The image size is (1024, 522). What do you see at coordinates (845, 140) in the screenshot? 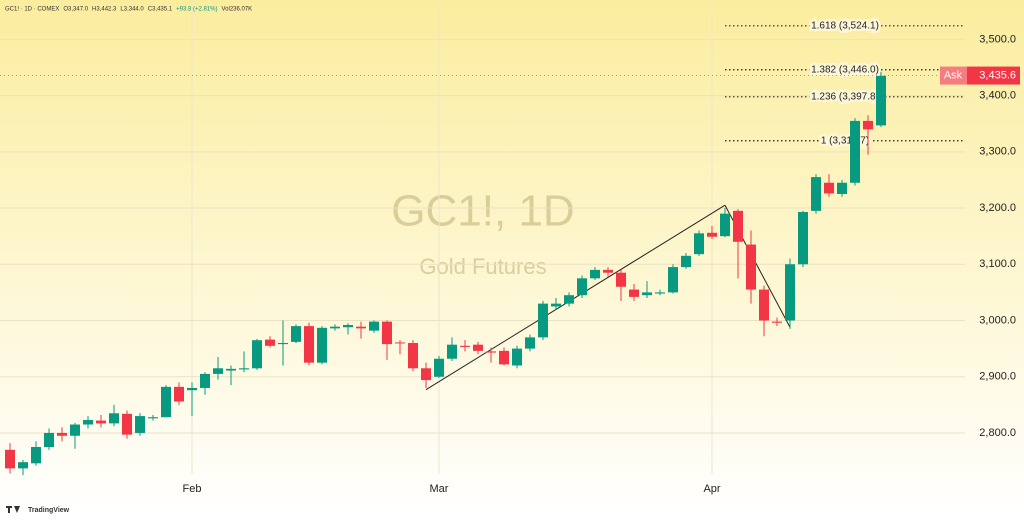
I see `fib-label: 1 (3,319.7)` at bounding box center [845, 140].